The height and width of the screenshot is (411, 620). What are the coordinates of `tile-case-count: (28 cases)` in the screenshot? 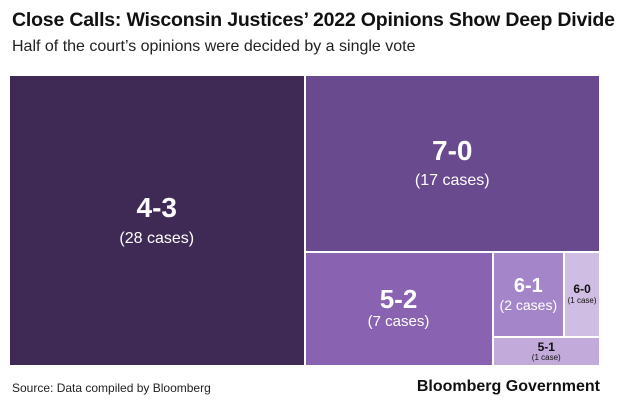 It's located at (157, 238).